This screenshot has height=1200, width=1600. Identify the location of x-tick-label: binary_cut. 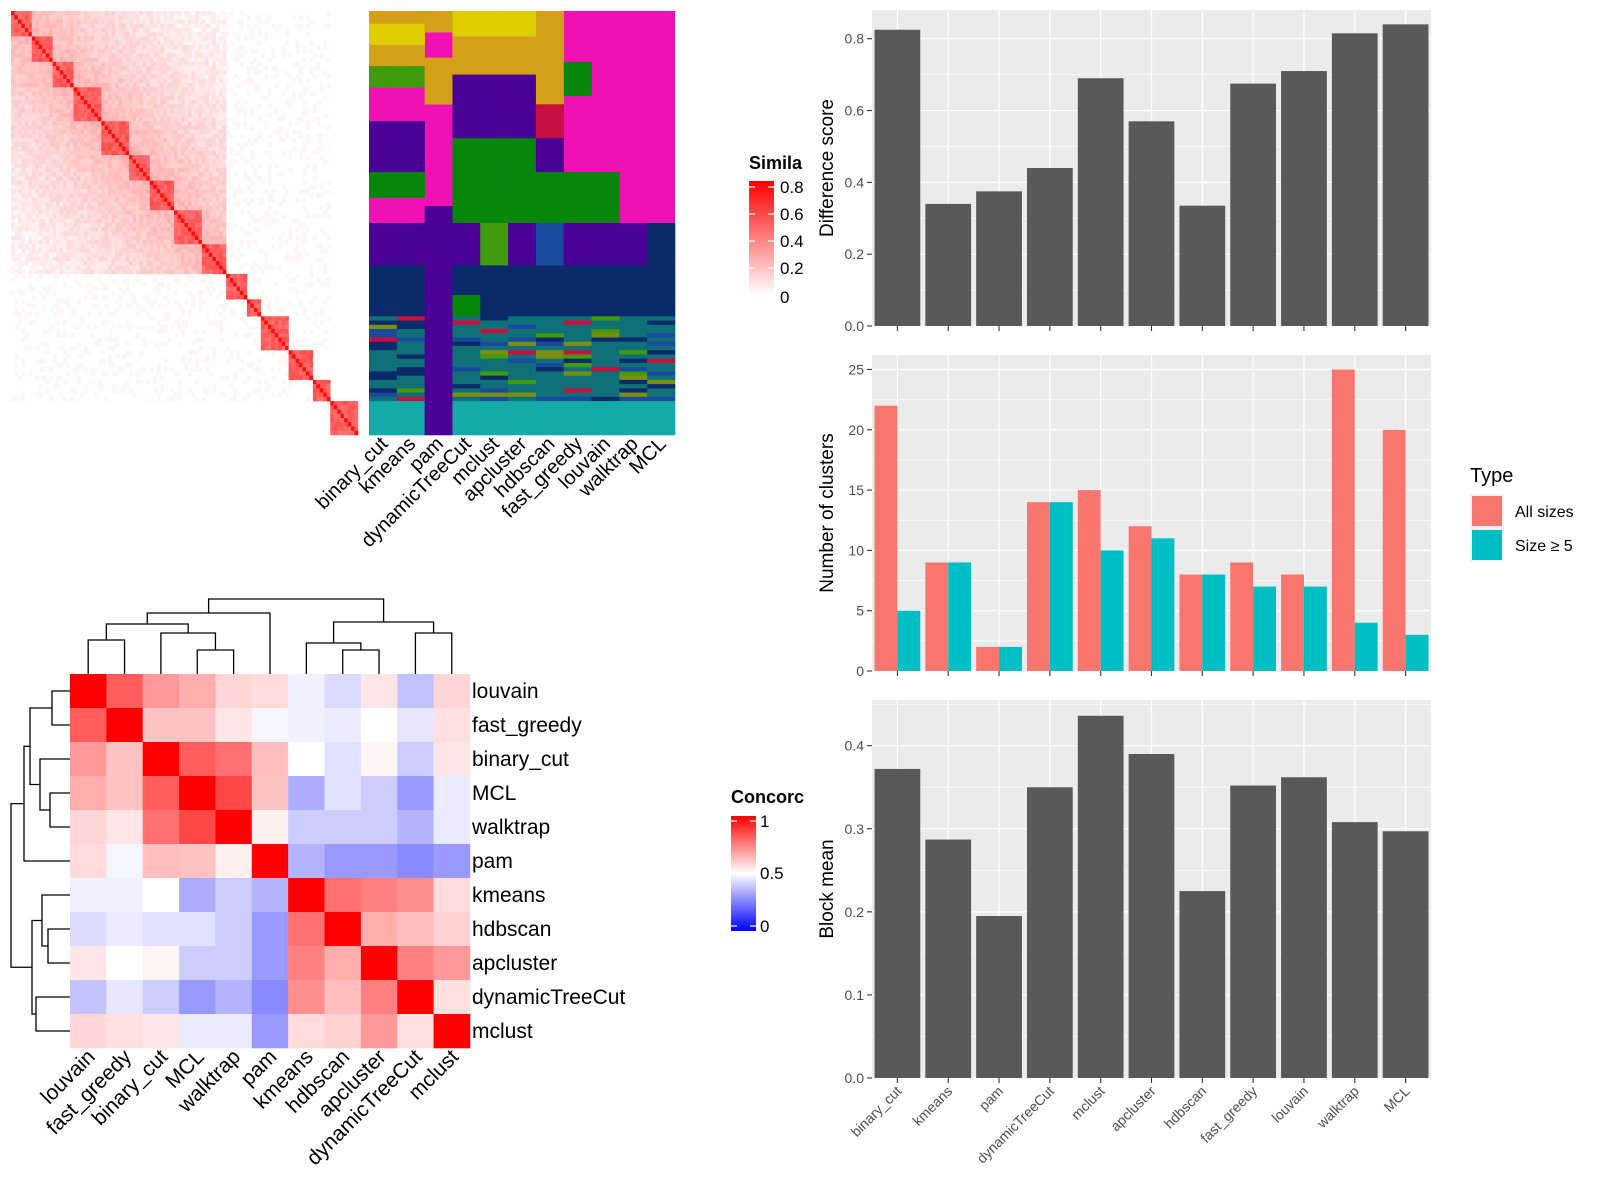
(876, 1111).